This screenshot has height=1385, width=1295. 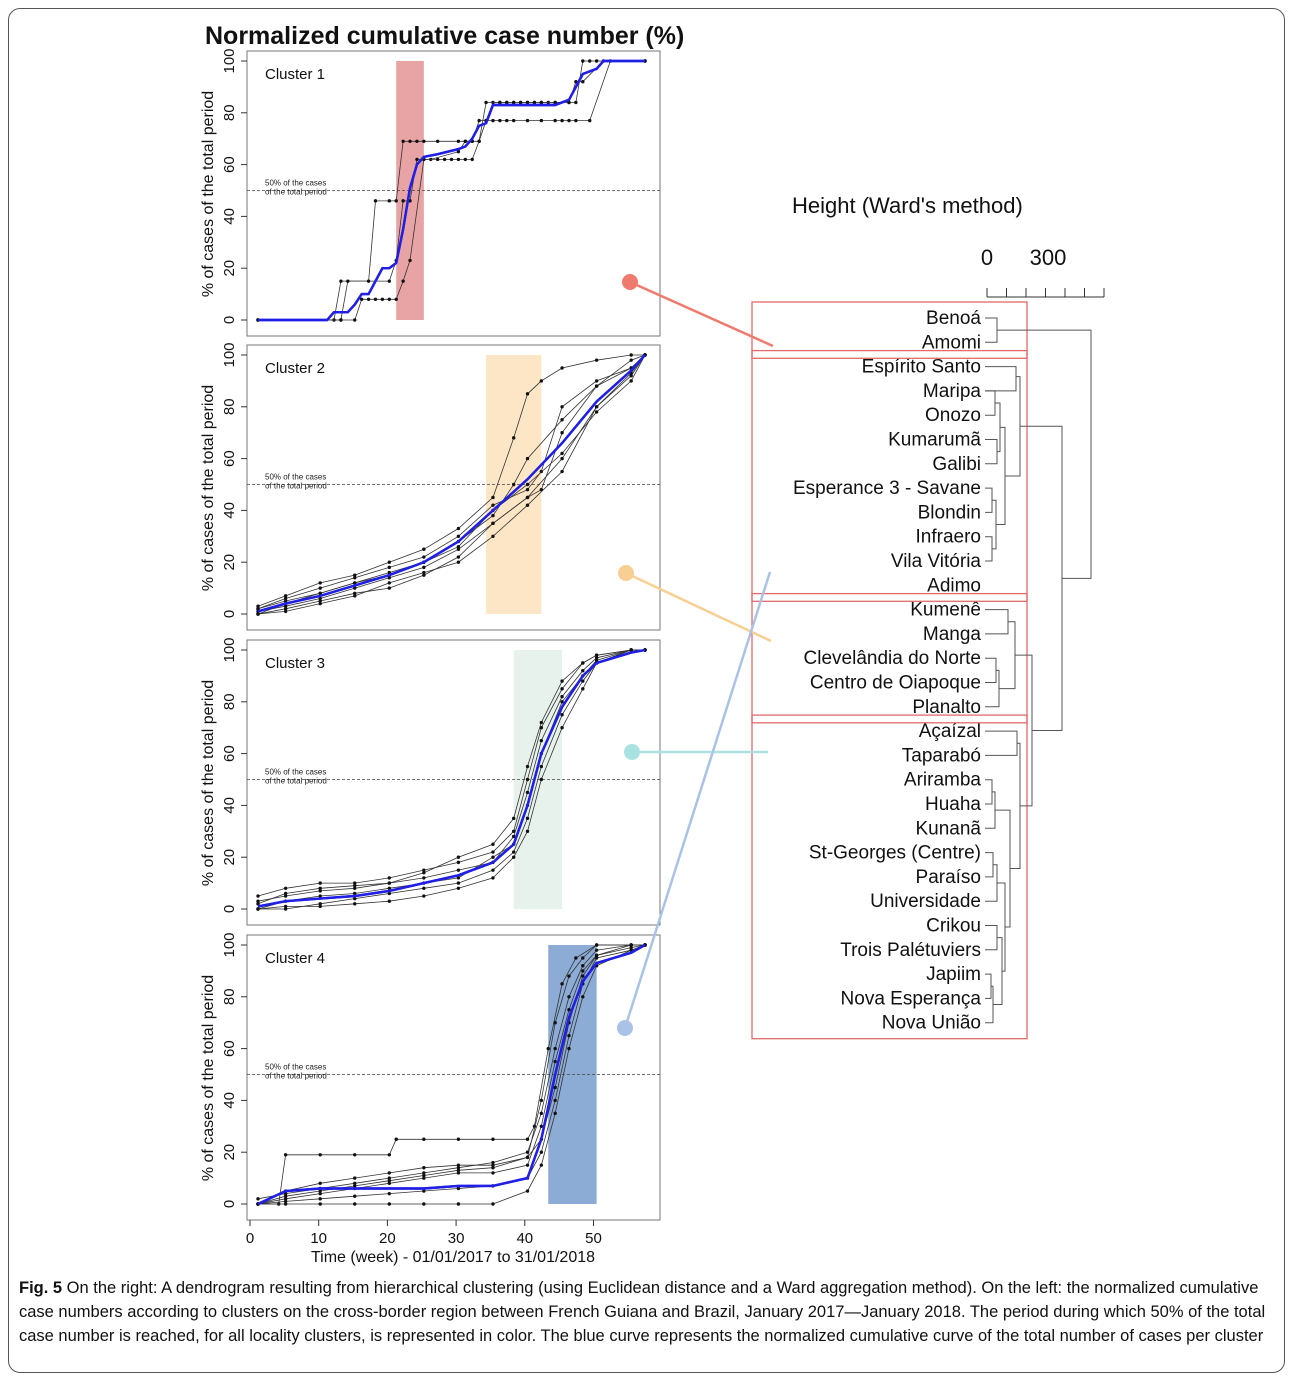 What do you see at coordinates (451, 1074) in the screenshot?
I see `mean-cumulative-curve` at bounding box center [451, 1074].